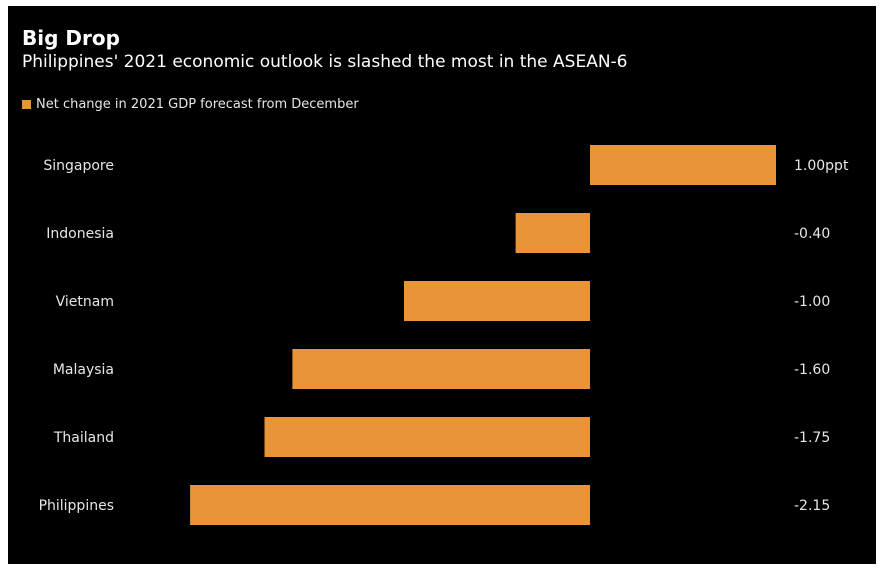 The width and height of the screenshot is (884, 570). Describe the element at coordinates (552, 233) in the screenshot. I see `bar-indonesia` at that location.